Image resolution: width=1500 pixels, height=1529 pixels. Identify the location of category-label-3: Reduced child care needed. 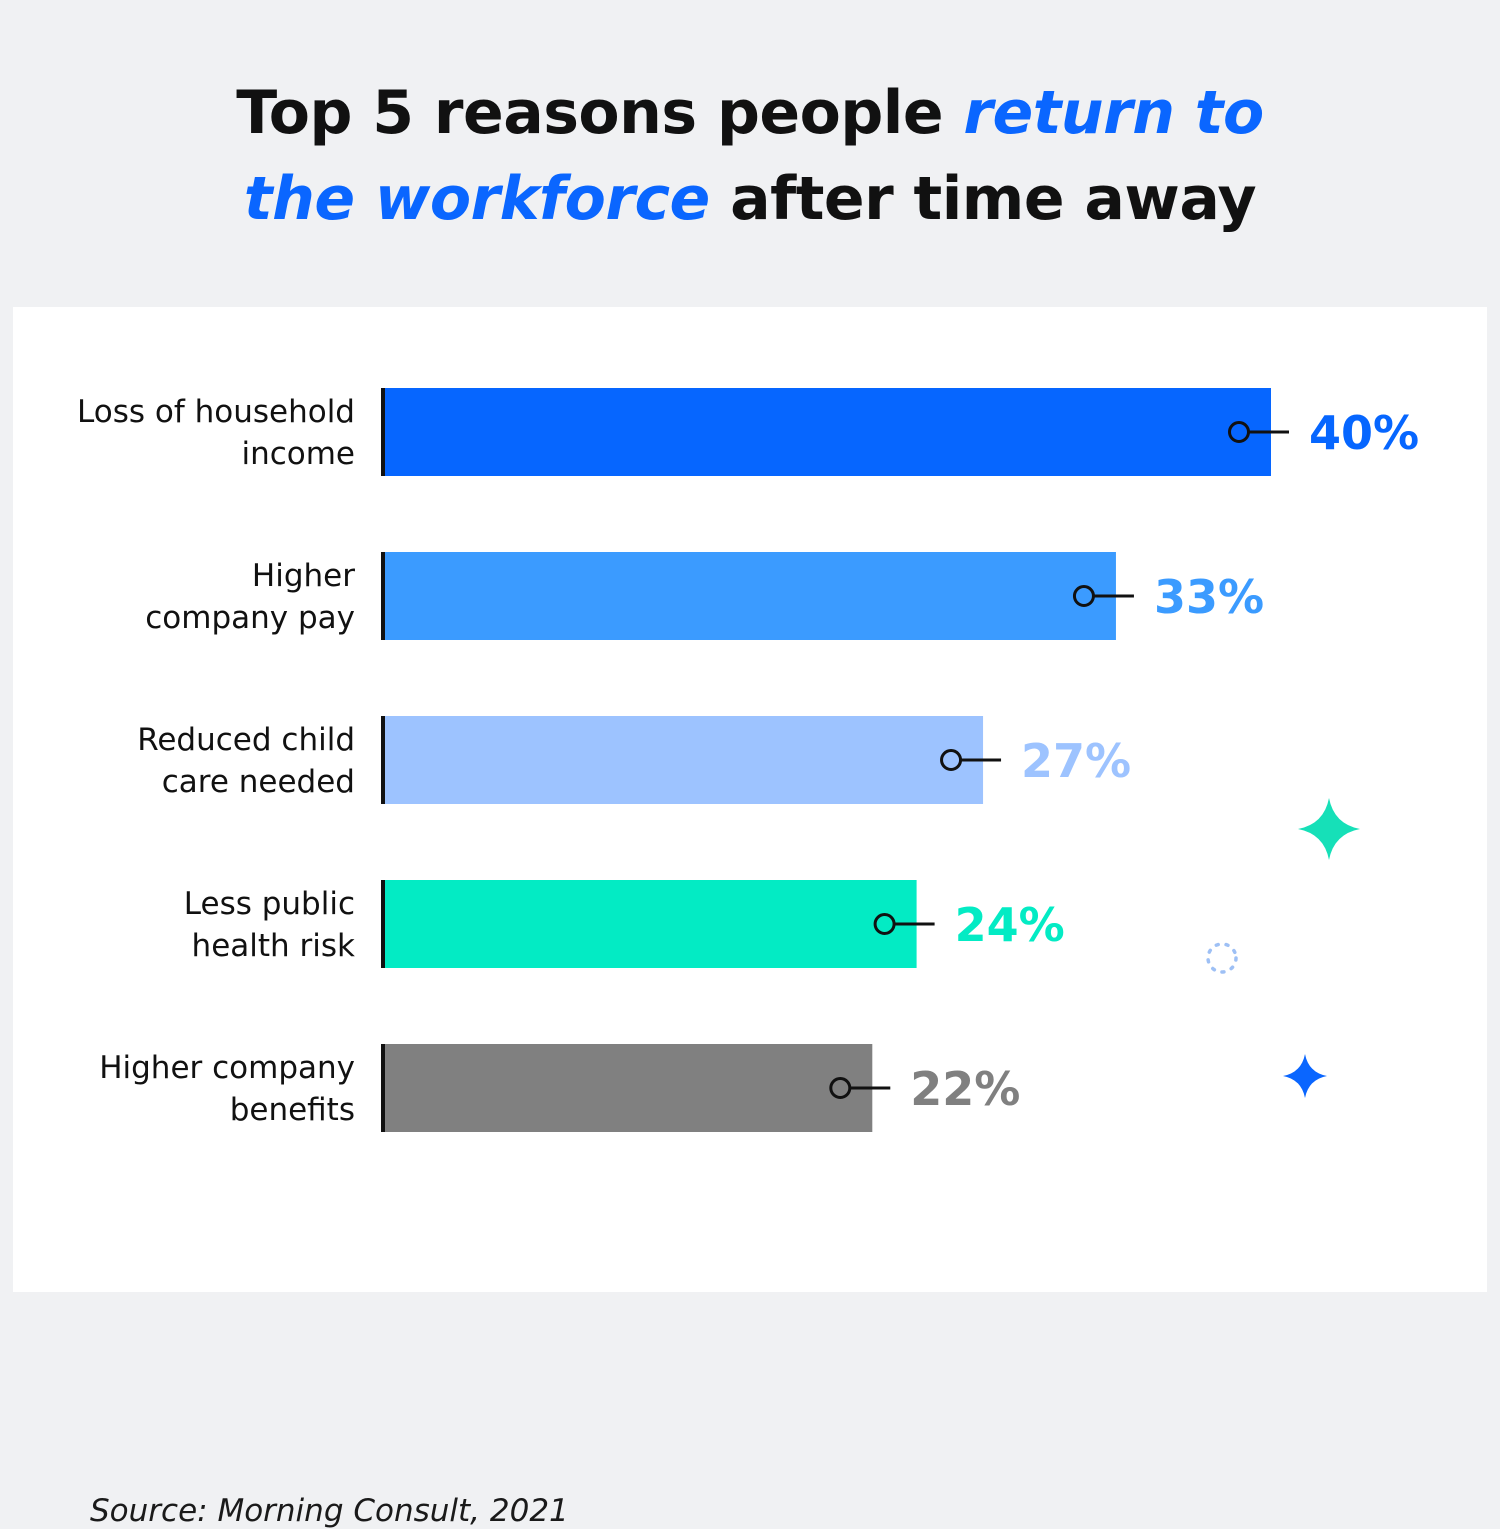
(246, 761).